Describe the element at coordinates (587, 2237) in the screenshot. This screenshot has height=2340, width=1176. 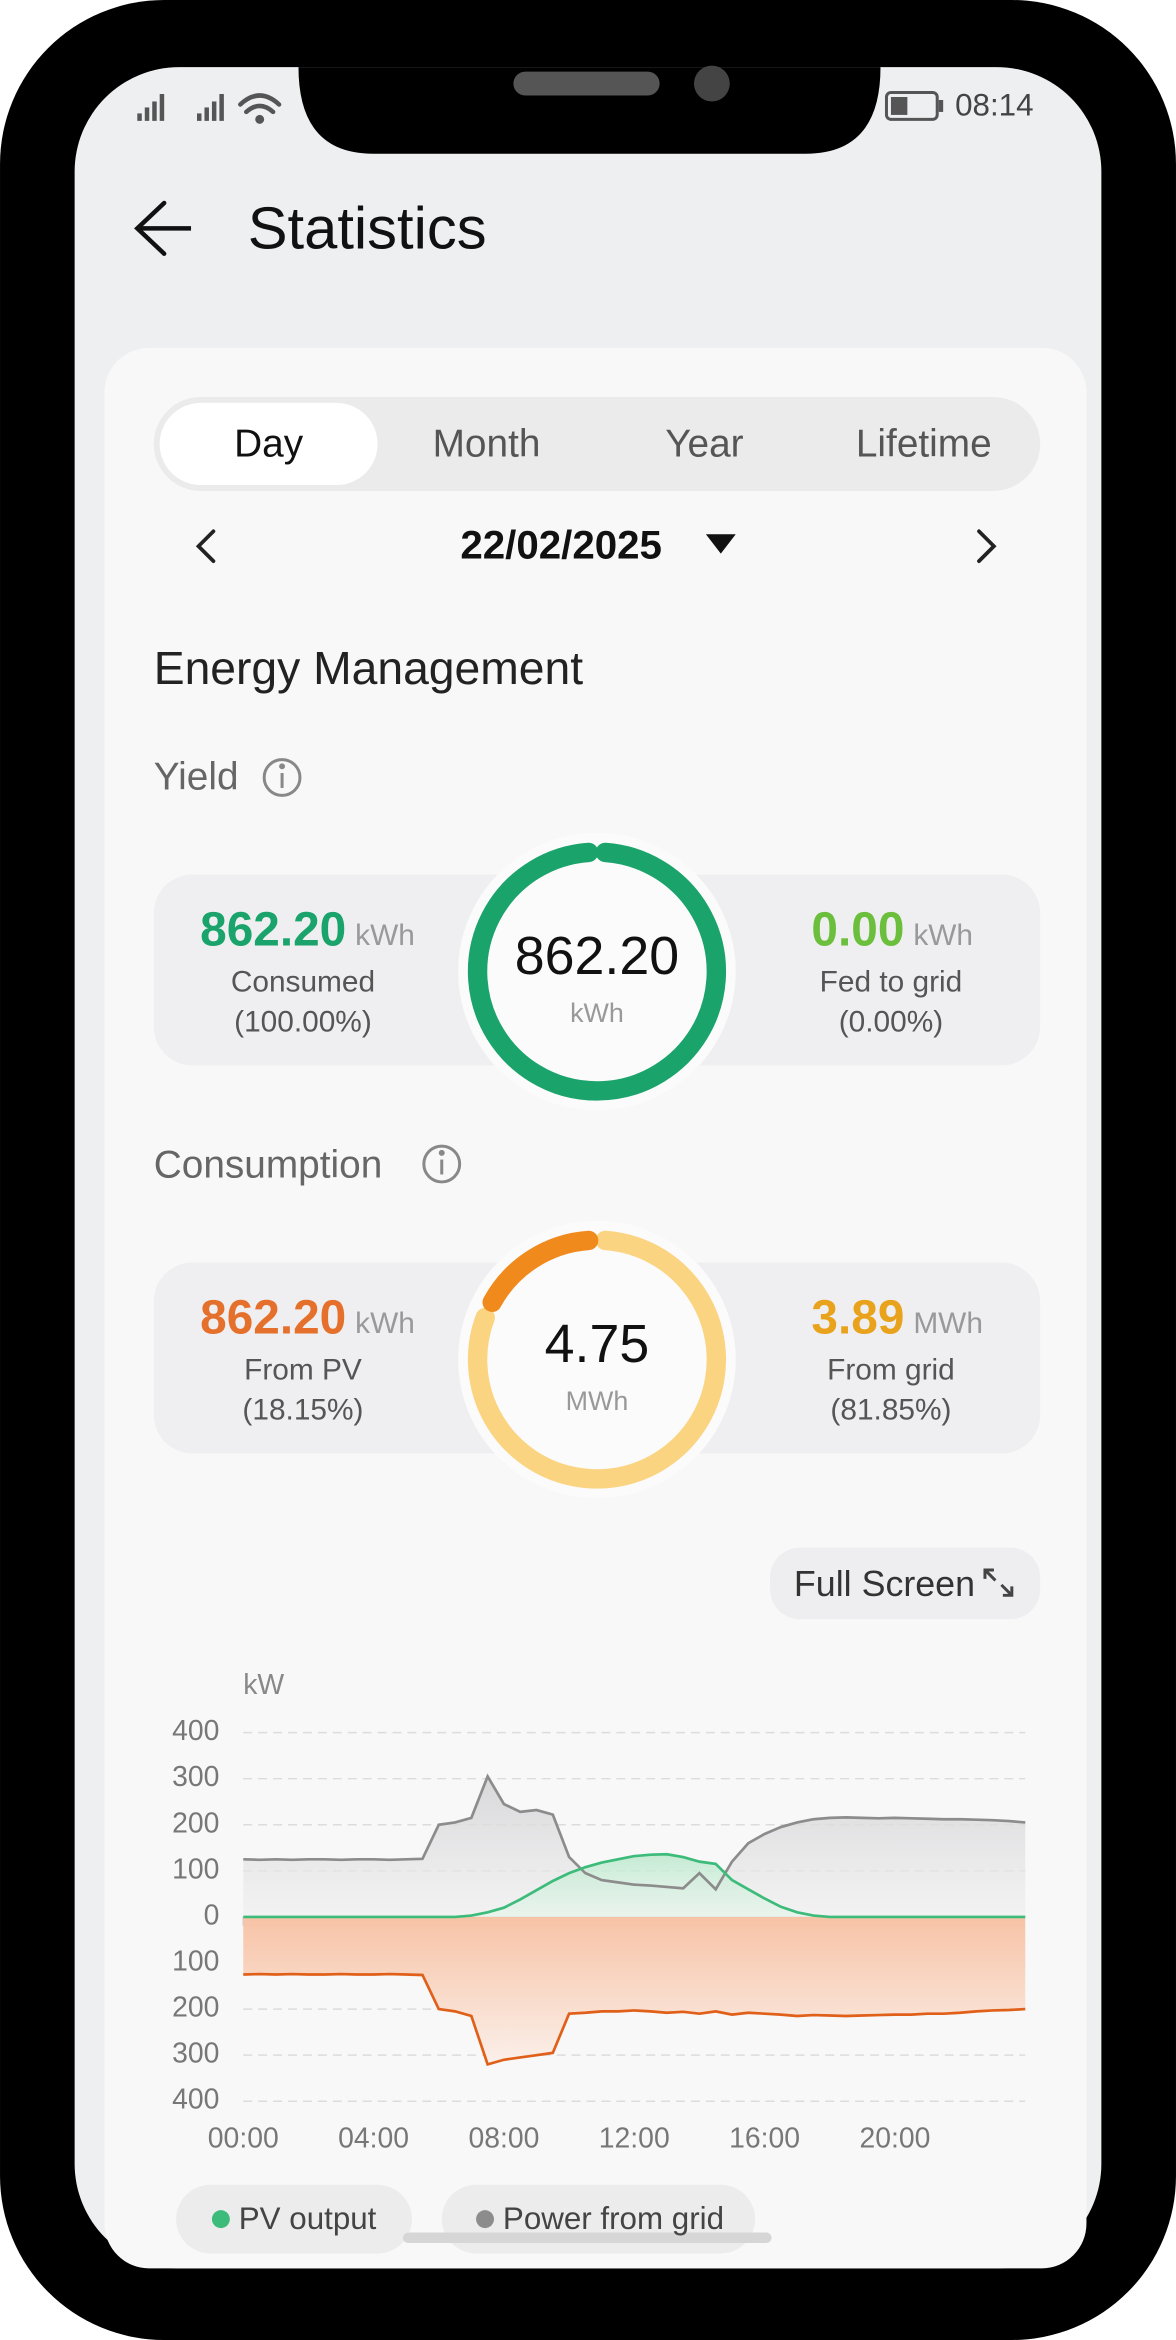
I see `home-indicator` at that location.